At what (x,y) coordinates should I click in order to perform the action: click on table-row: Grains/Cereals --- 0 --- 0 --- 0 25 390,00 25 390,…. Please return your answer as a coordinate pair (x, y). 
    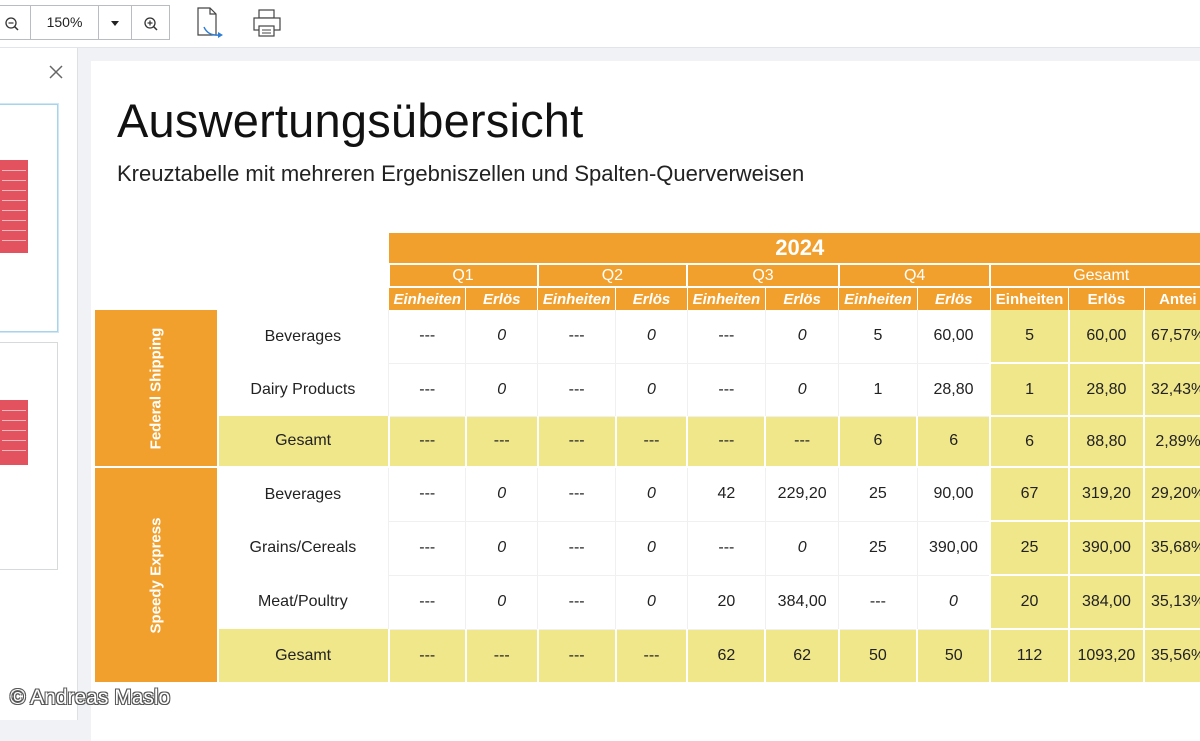
    Looking at the image, I should click on (647, 548).